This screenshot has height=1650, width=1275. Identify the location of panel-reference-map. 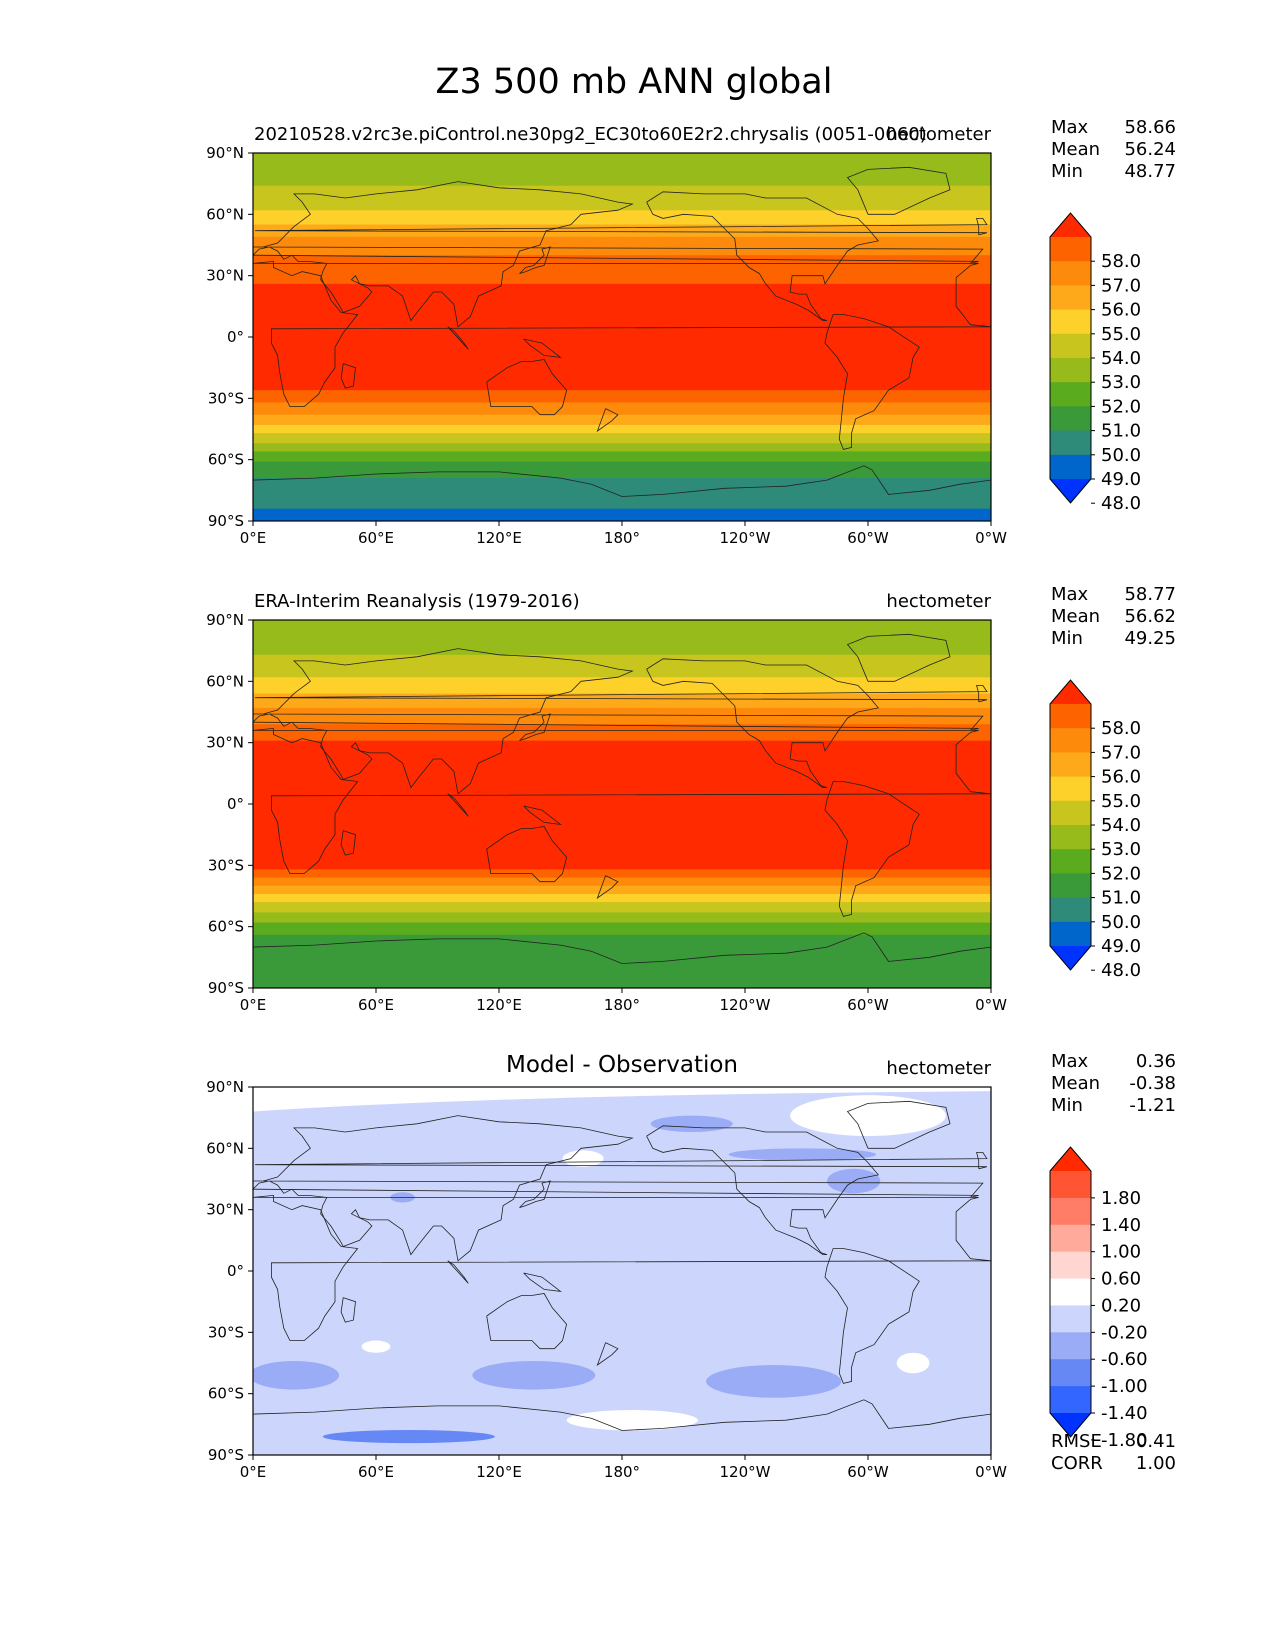
(622, 804).